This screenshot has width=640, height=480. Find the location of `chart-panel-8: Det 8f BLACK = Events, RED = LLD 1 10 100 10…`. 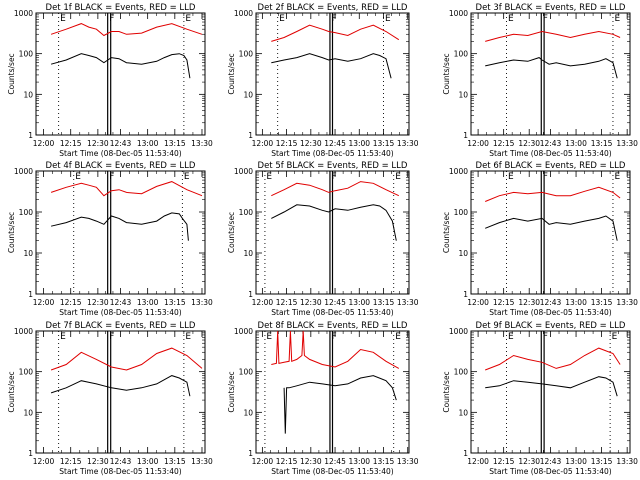

chart-panel-8: Det 8f BLACK = Events, RED = LLD 1 10 100 10… is located at coordinates (323, 398).